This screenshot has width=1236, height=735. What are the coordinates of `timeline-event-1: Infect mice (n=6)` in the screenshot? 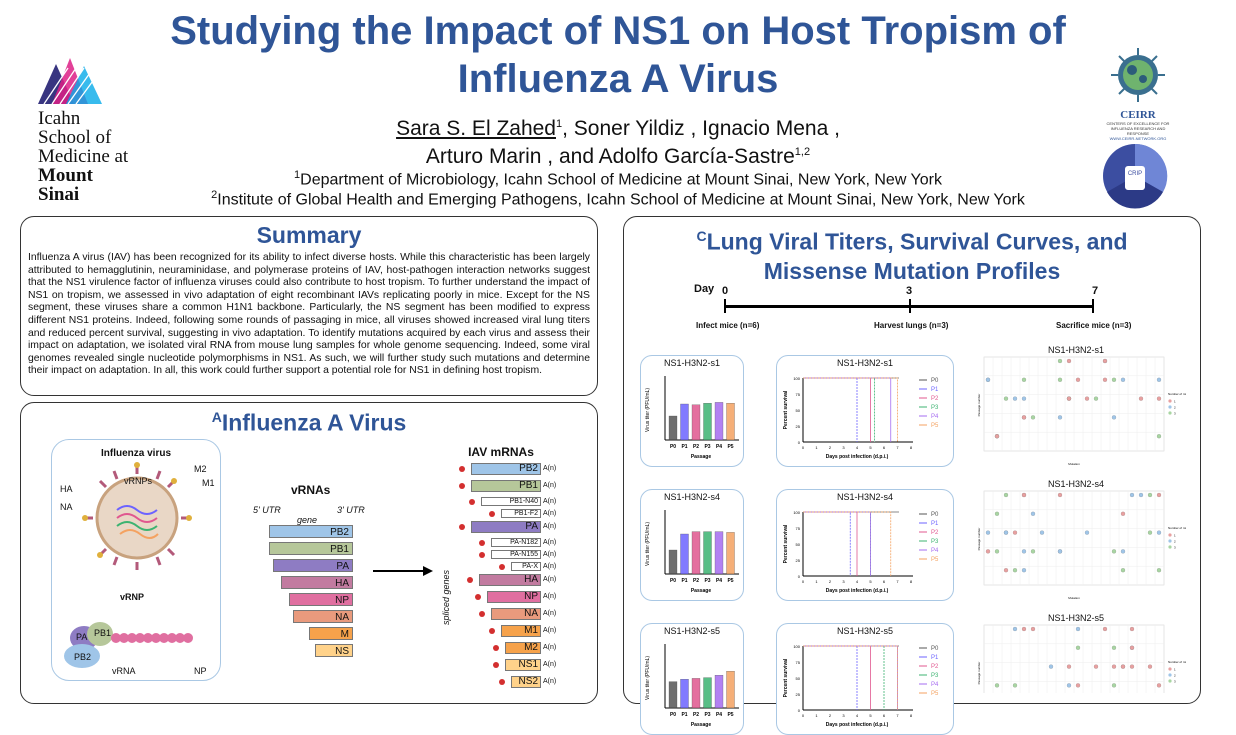 It's located at (728, 325).